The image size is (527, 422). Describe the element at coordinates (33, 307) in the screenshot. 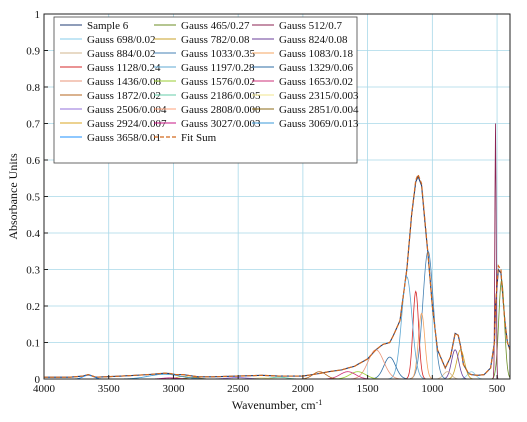

I see `y-tick-label: 0.2` at that location.